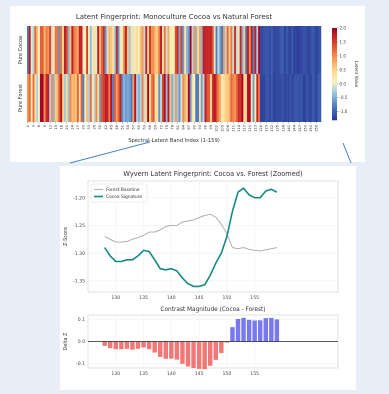 The width and height of the screenshot is (389, 394). Describe the element at coordinates (95, 126) in the screenshot. I see `heatmap-x-tick-label: 36` at that location.